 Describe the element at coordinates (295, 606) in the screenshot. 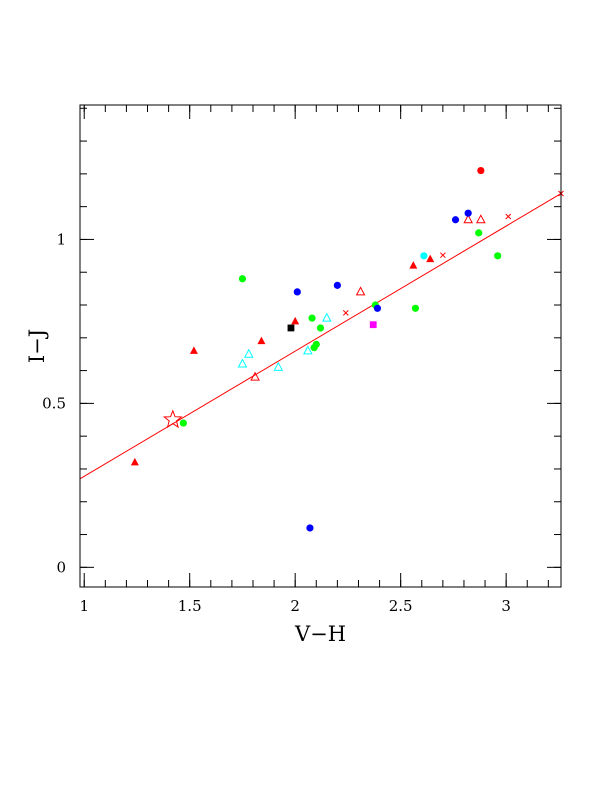

I see `x-tick-label: 2` at that location.